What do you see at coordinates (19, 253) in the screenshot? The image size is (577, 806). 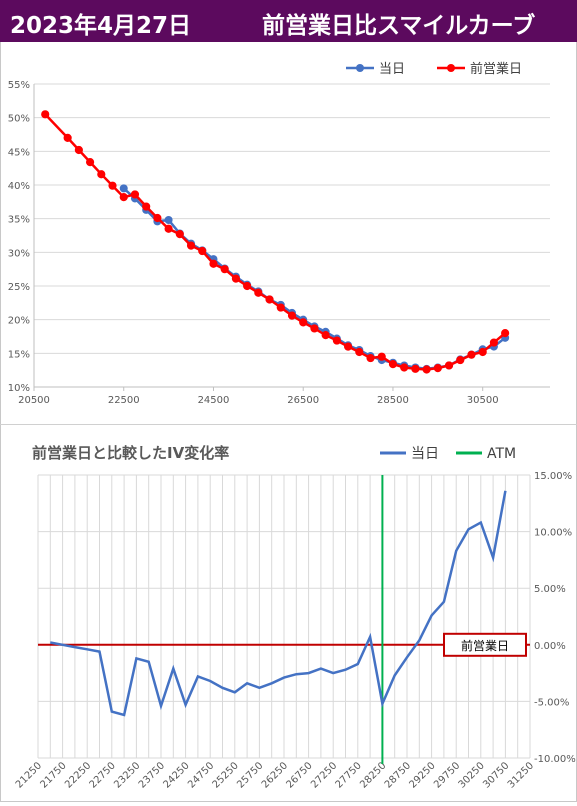 I see `y-tick-label: 30%` at bounding box center [19, 253].